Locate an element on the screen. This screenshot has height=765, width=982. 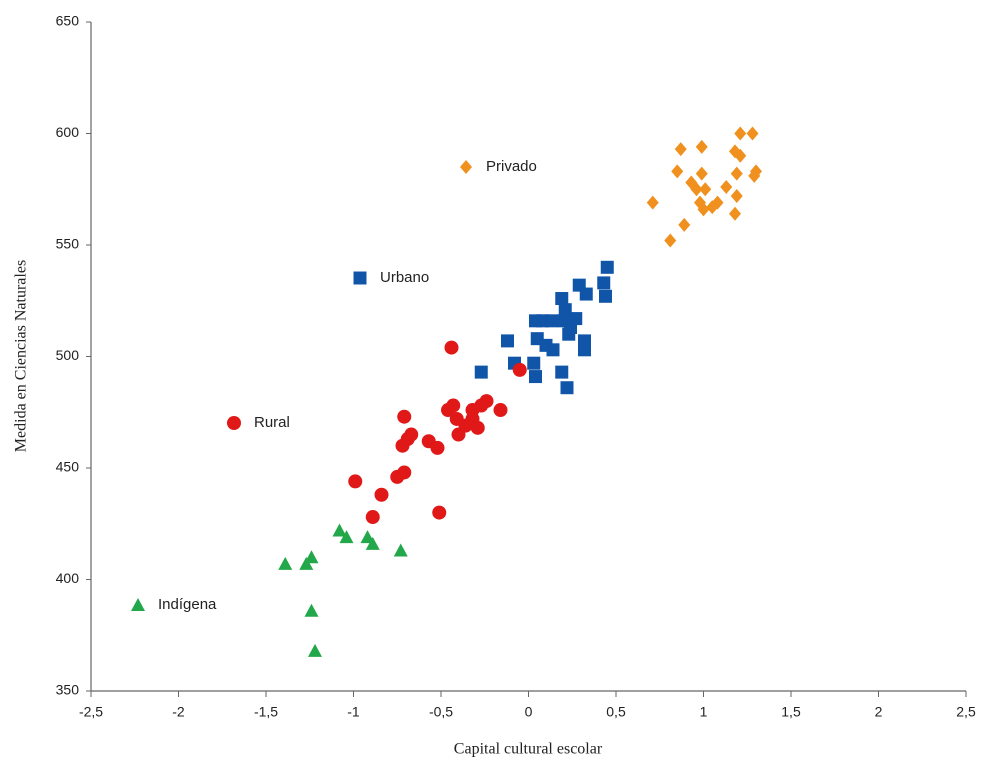
y-tick-label: 600 is located at coordinates (68, 132).